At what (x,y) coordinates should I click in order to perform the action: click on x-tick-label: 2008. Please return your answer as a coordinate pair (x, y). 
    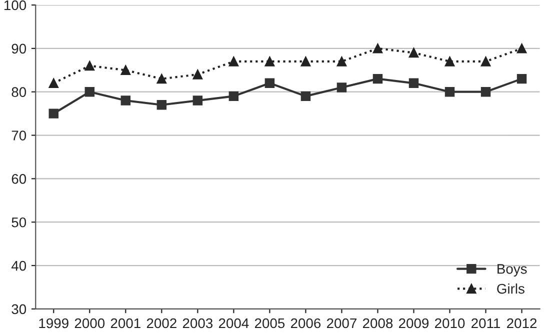
    Looking at the image, I should click on (377, 323).